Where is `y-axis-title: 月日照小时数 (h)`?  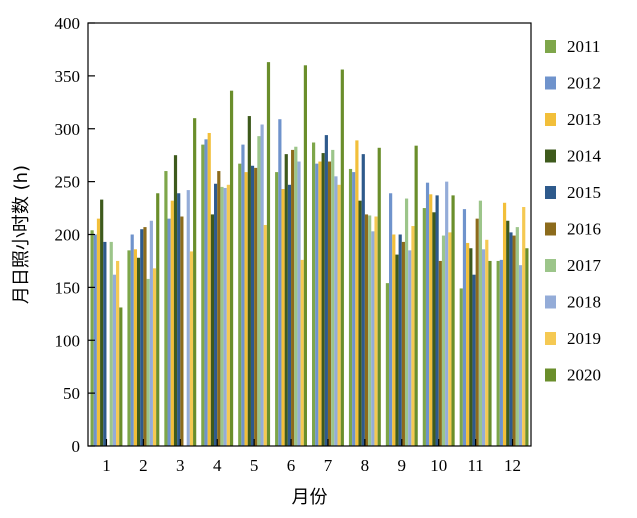 y-axis-title: 月日照小时数 (h) is located at coordinates (21, 234).